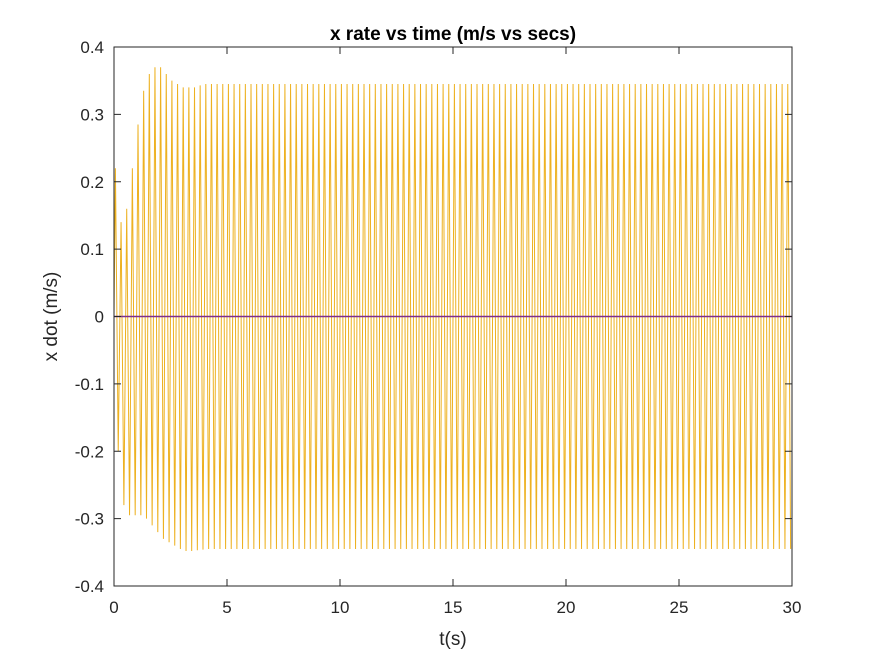  Describe the element at coordinates (92, 182) in the screenshot. I see `y-tick-label: 0.2` at that location.